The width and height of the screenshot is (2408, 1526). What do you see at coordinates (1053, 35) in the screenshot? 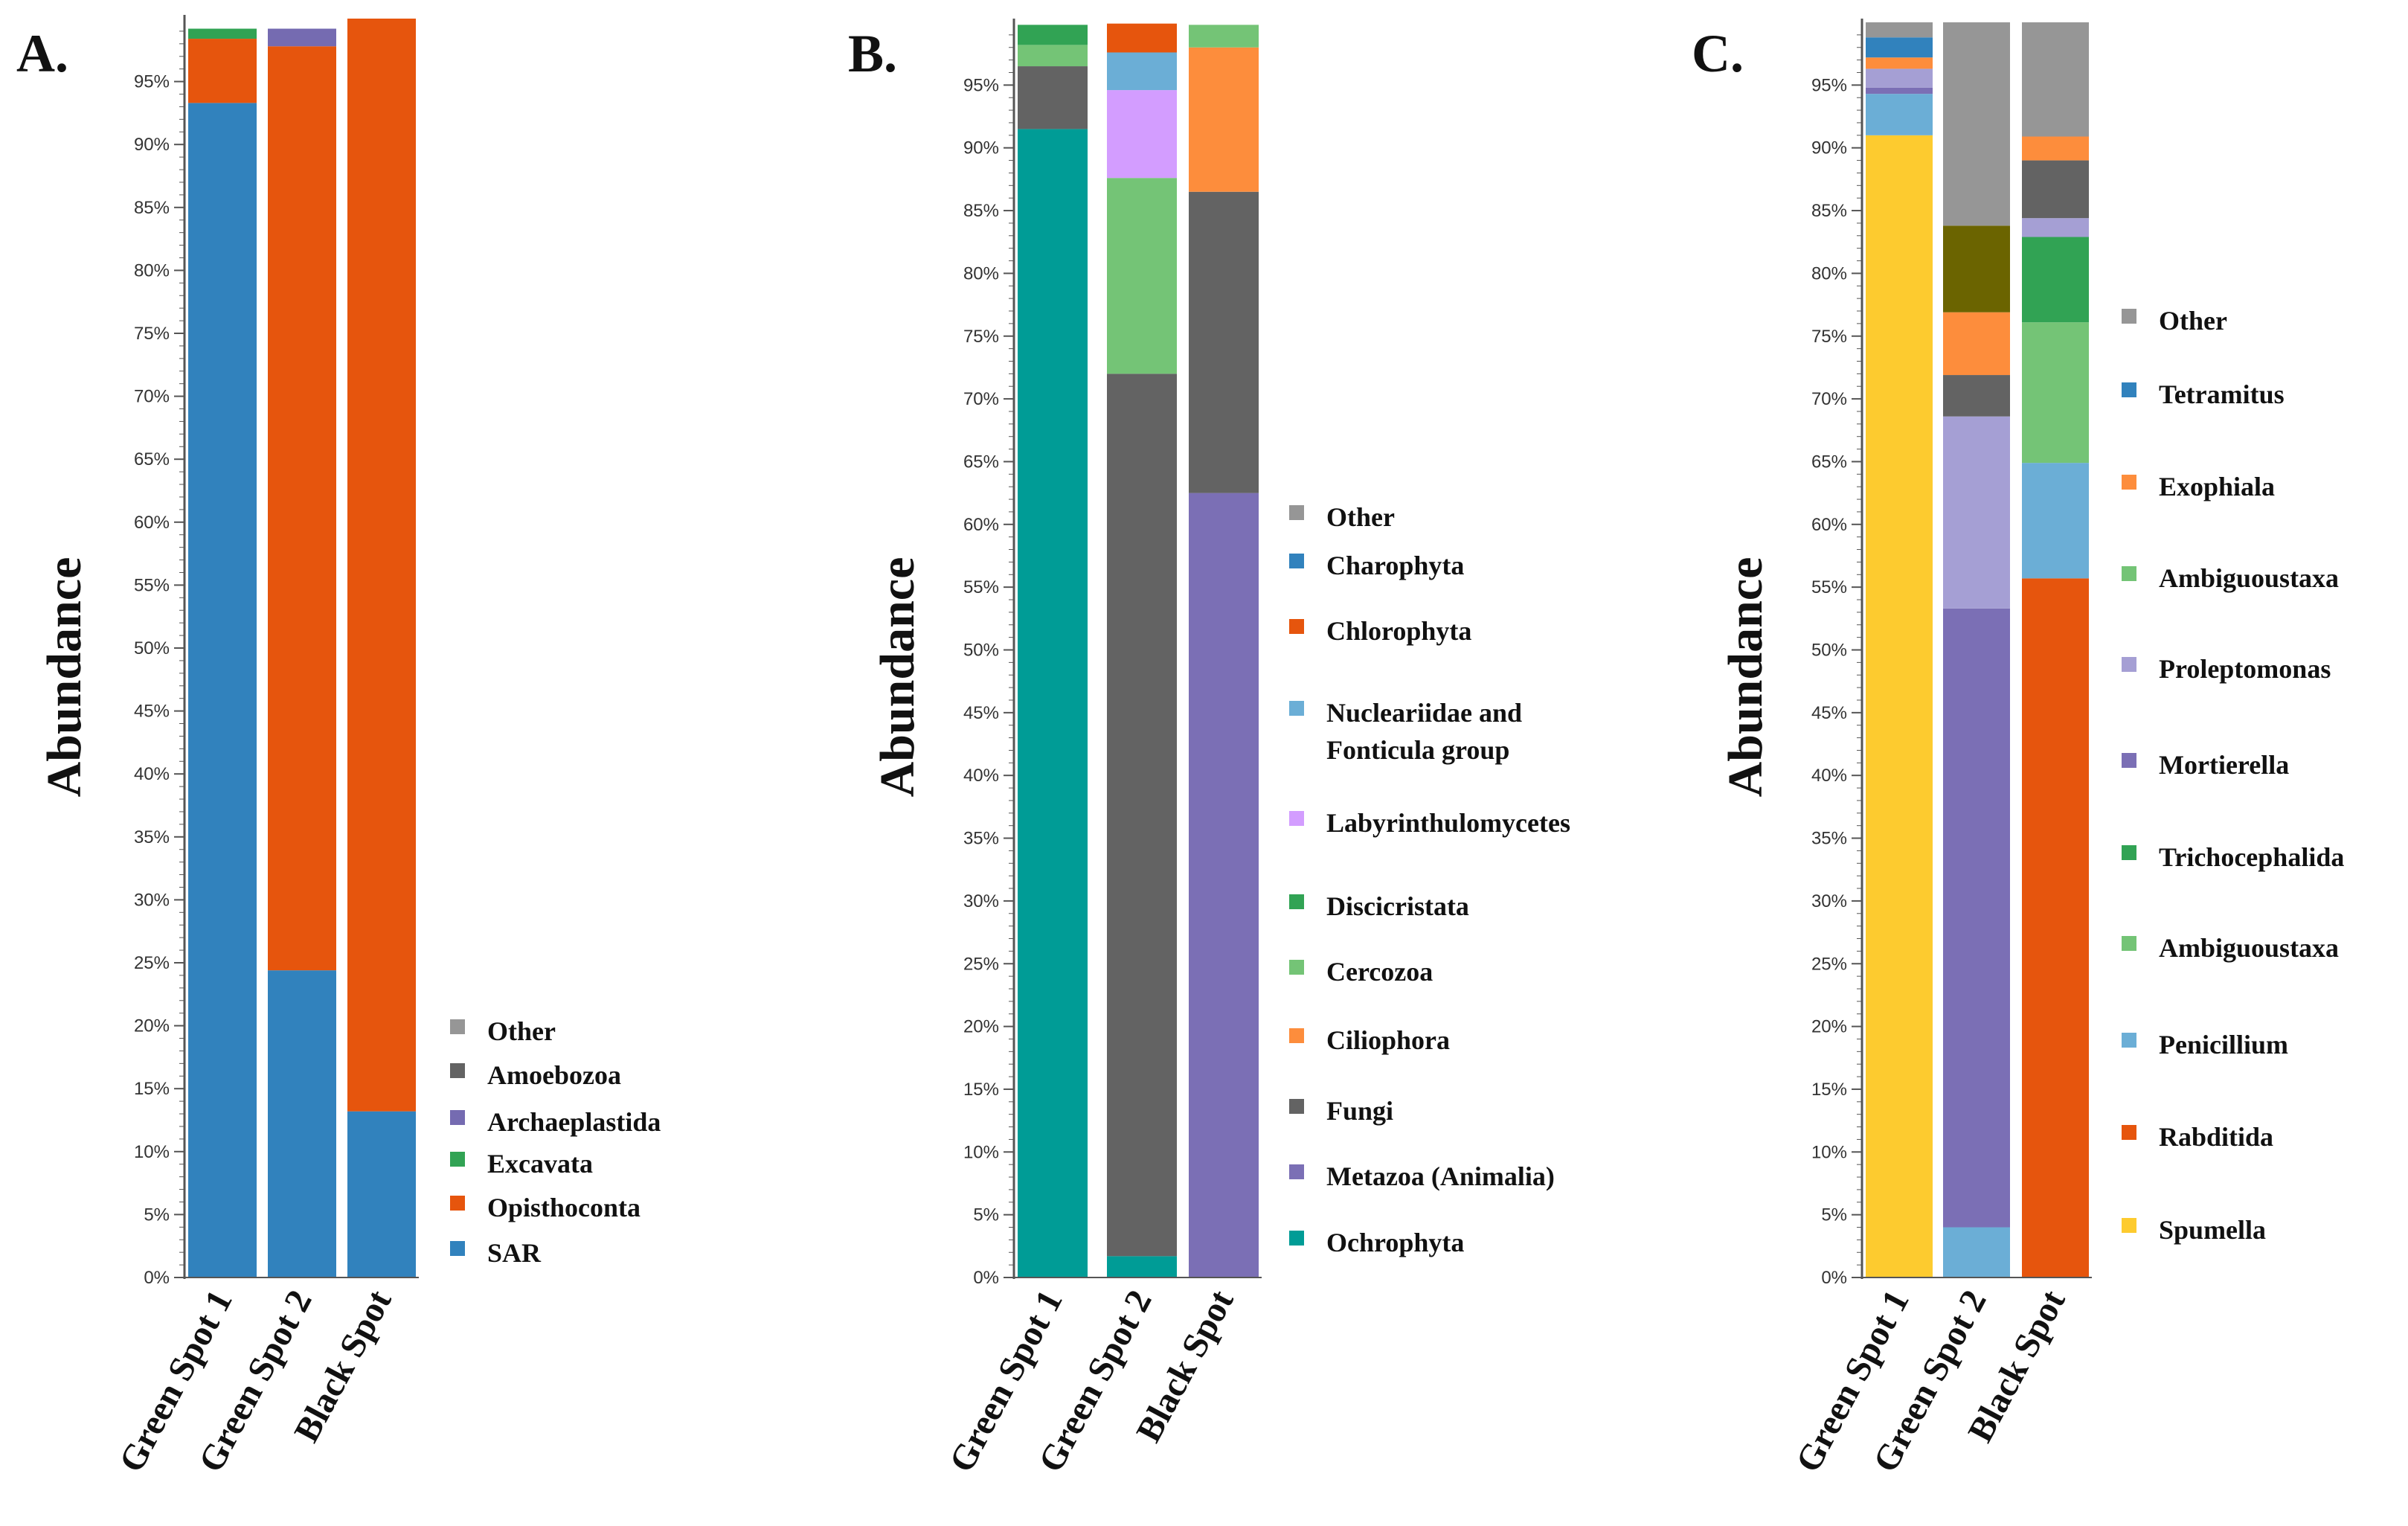
I see `bar-segment-green-spot-1-discicristata` at bounding box center [1053, 35].